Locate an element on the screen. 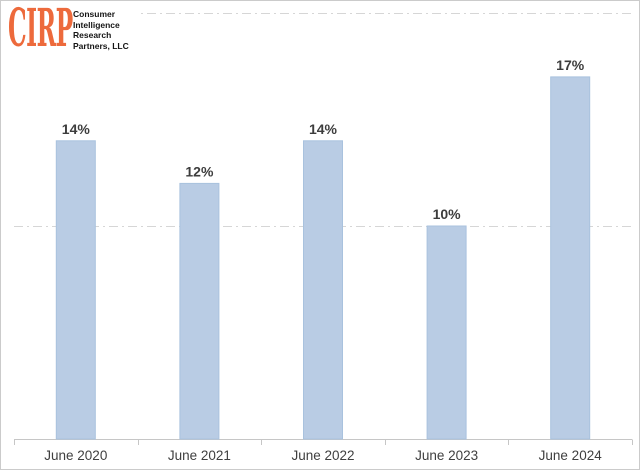 The height and width of the screenshot is (470, 640). x-axis-label: June 2020 is located at coordinates (75, 455).